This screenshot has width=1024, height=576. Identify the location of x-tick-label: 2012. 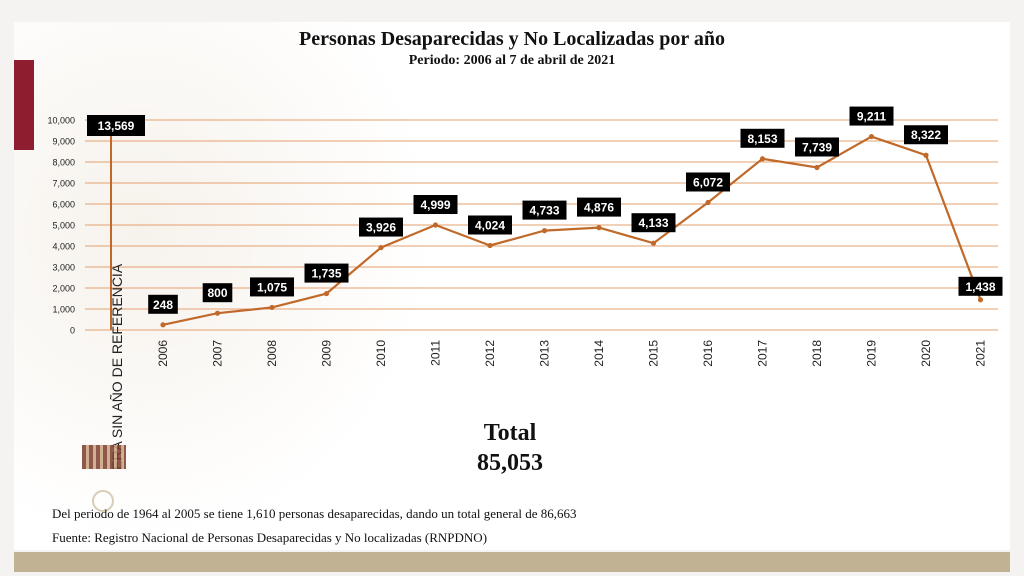
(490, 353).